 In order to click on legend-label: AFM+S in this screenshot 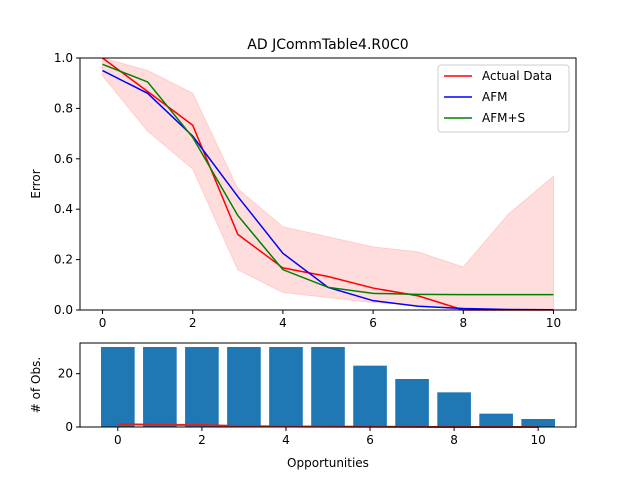, I will do `click(503, 118)`.